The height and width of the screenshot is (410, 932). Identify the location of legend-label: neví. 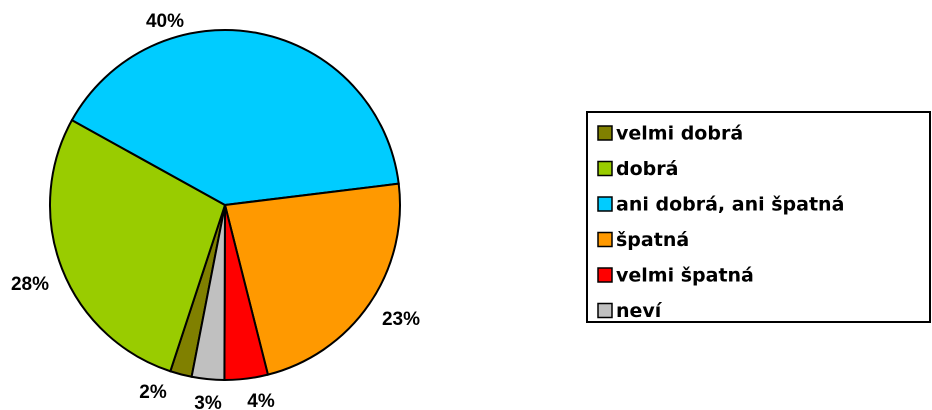
(639, 311).